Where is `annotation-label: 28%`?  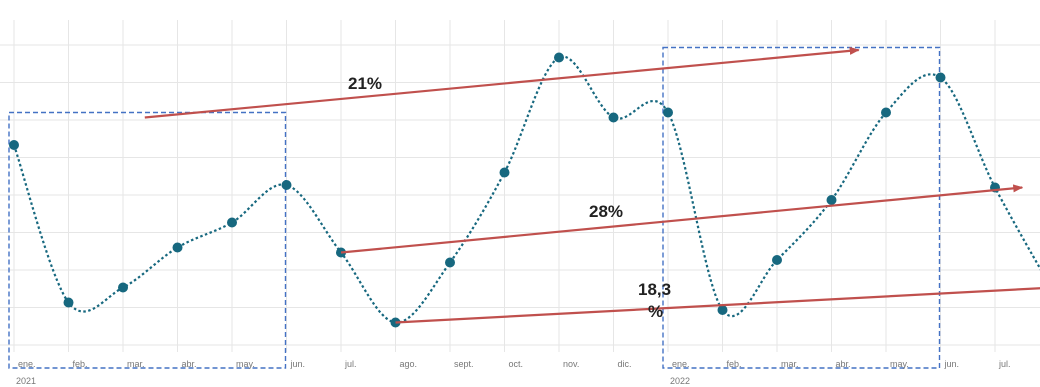 annotation-label: 28% is located at coordinates (606, 211).